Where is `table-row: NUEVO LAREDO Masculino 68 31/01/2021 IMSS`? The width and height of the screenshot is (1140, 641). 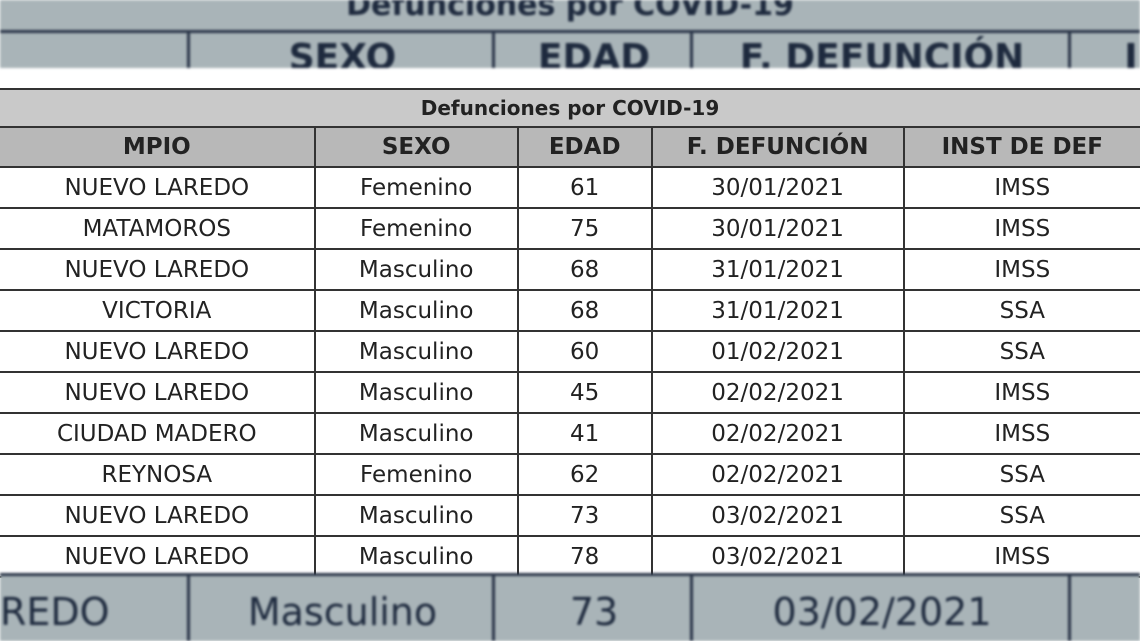
table-row: NUEVO LAREDO Masculino 68 31/01/2021 IMSS is located at coordinates (570, 269).